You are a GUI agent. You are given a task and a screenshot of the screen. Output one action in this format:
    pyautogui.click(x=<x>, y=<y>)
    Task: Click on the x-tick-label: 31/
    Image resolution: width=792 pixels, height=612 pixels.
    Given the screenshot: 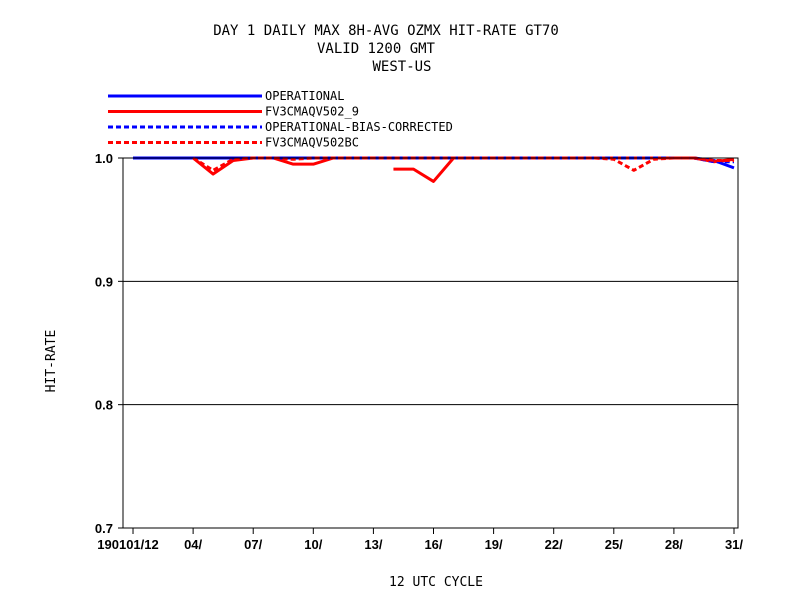 What is the action you would take?
    pyautogui.click(x=734, y=544)
    